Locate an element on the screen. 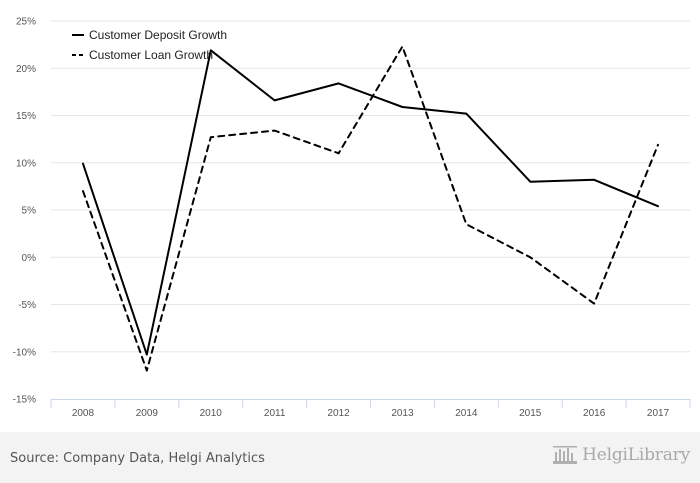 Image resolution: width=700 pixels, height=483 pixels. y-axis-ticks: 25% 20% 15% 10% 5% 0% -5% -10% -15% is located at coordinates (24, 211).